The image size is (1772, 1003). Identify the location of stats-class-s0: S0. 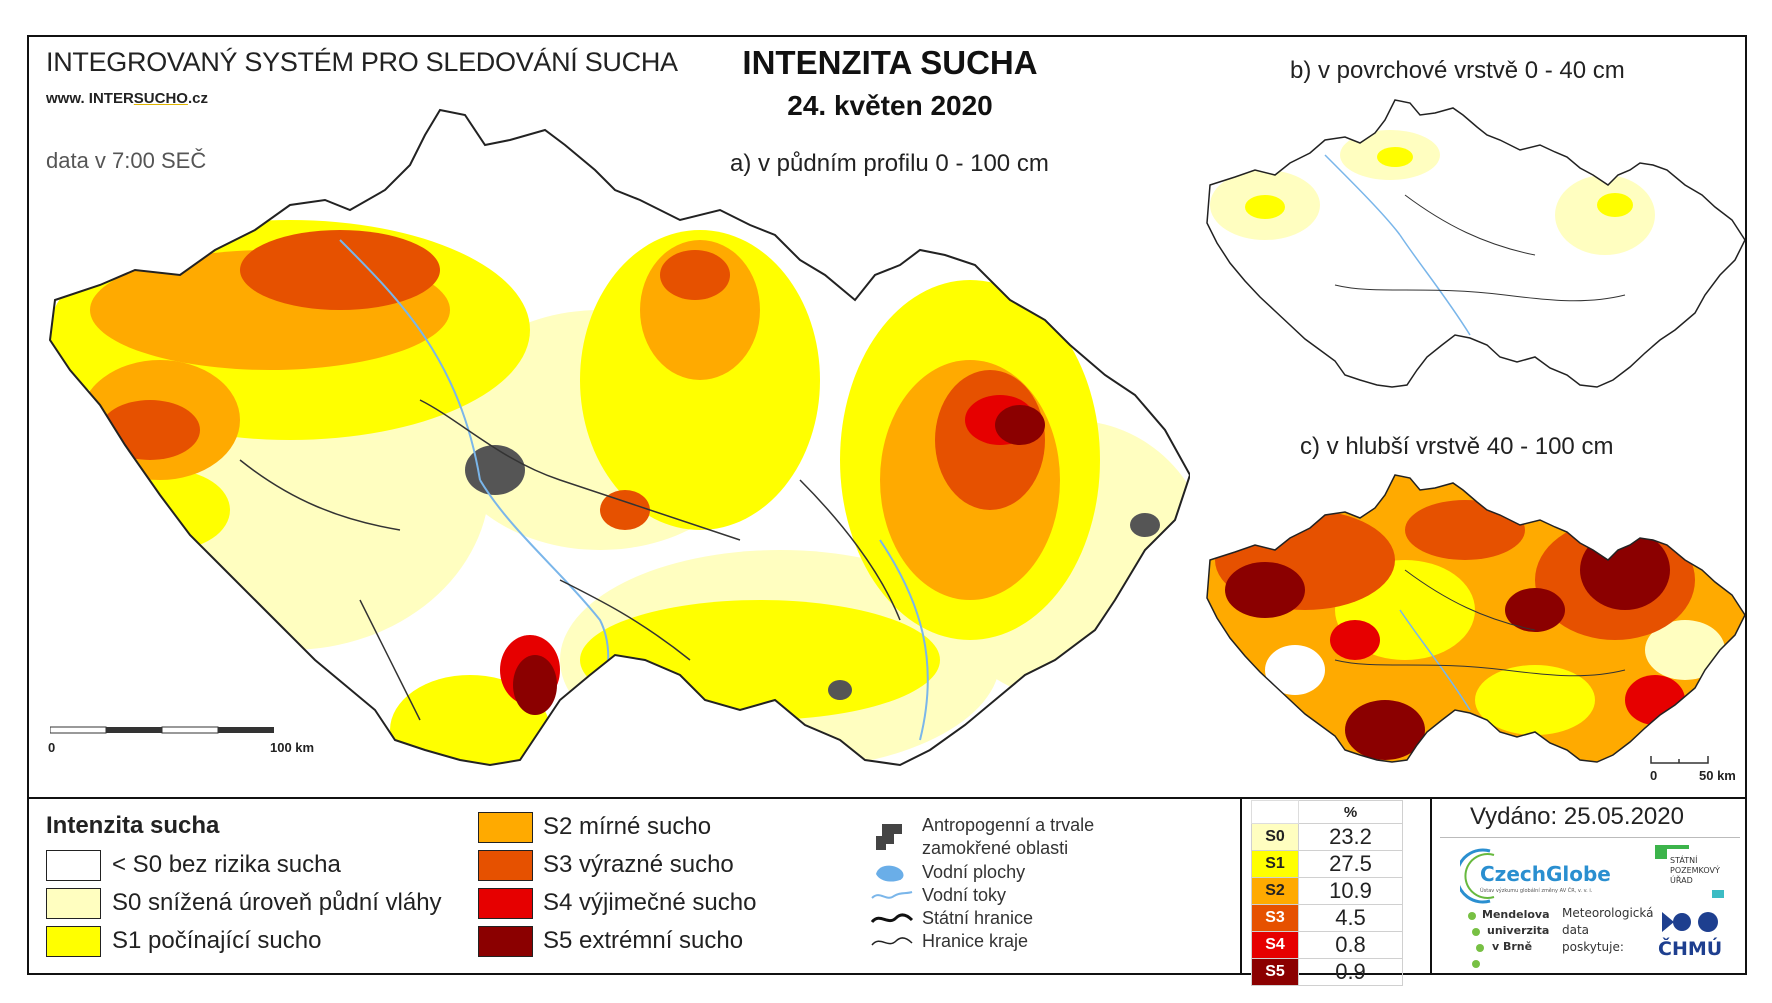
(1275, 837).